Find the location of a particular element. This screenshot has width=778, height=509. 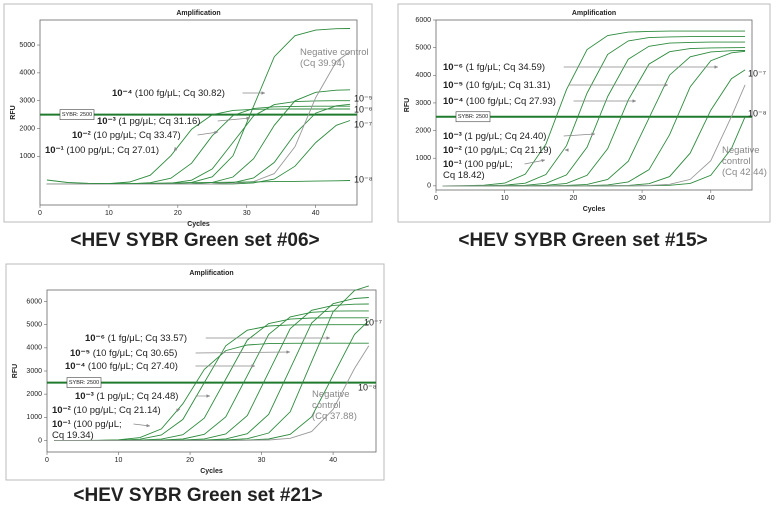

annotation: Negative control is located at coordinates (334, 52).